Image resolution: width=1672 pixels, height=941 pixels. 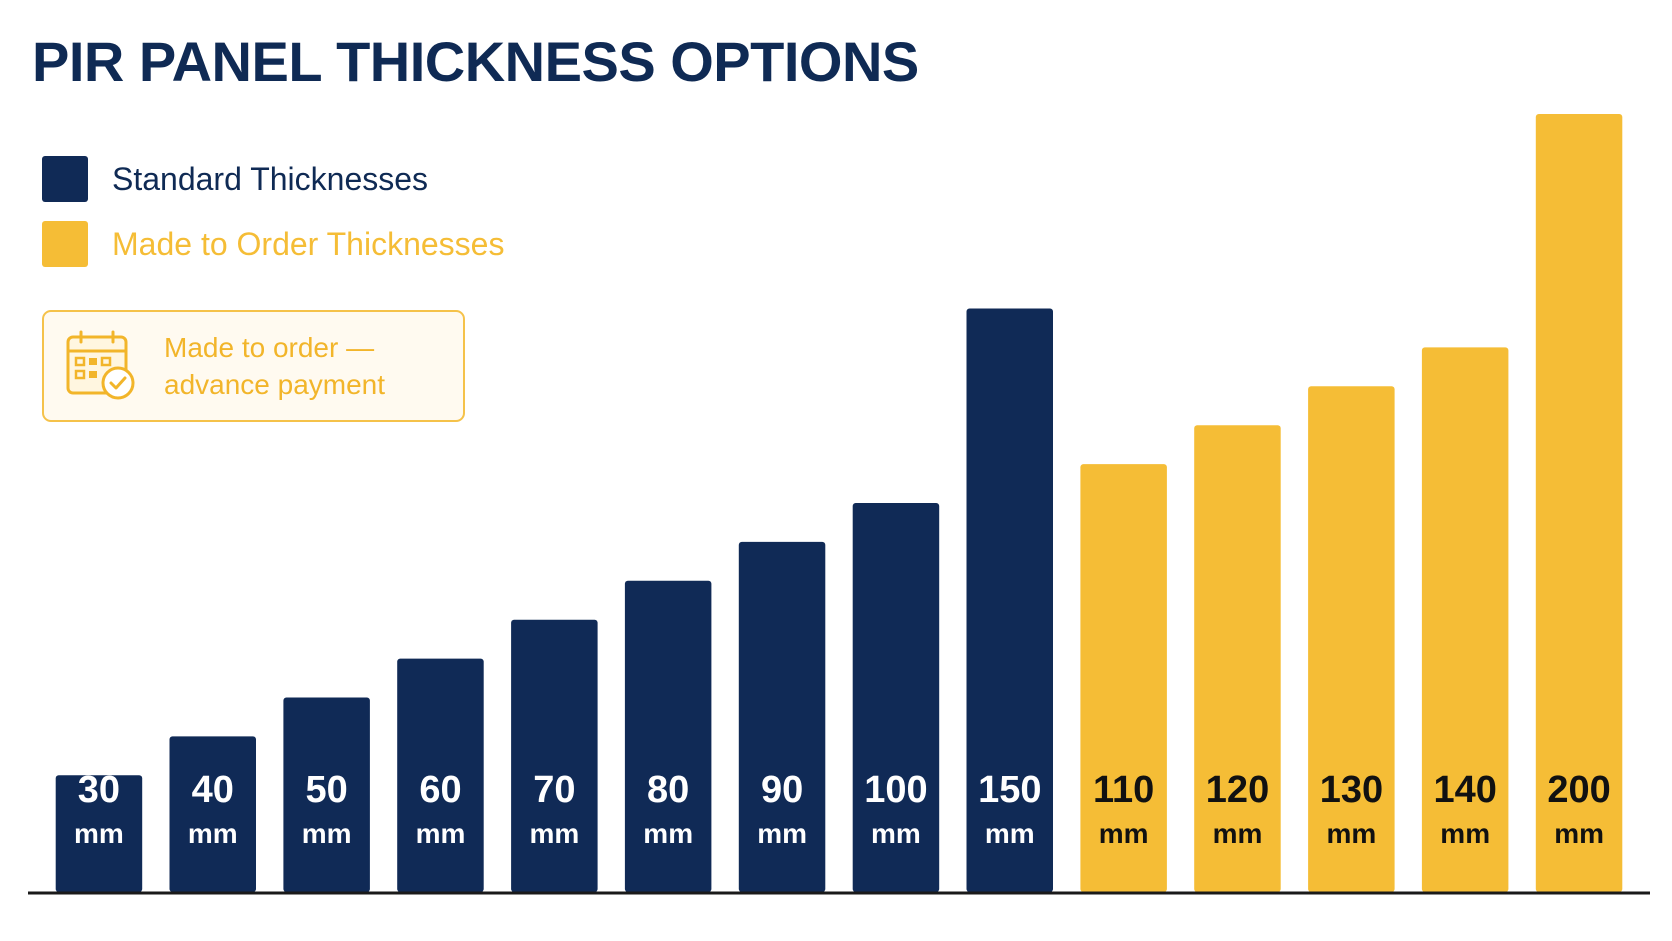 I want to click on legend-item-standard: Standard Thicknesses, so click(x=273, y=179).